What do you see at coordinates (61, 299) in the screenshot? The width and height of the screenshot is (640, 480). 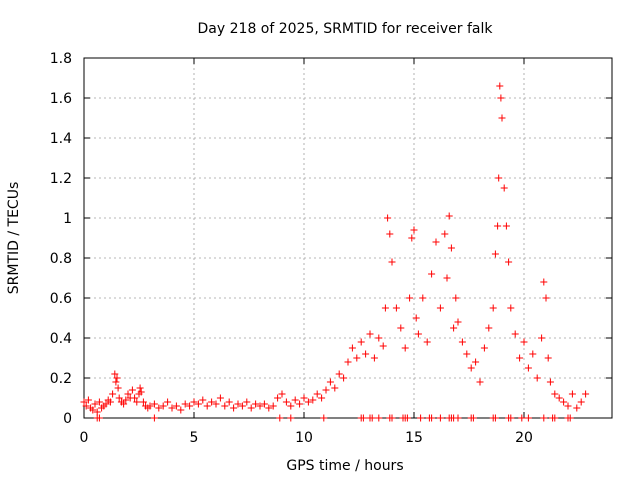 I see `y-tick-label: 0.6` at bounding box center [61, 299].